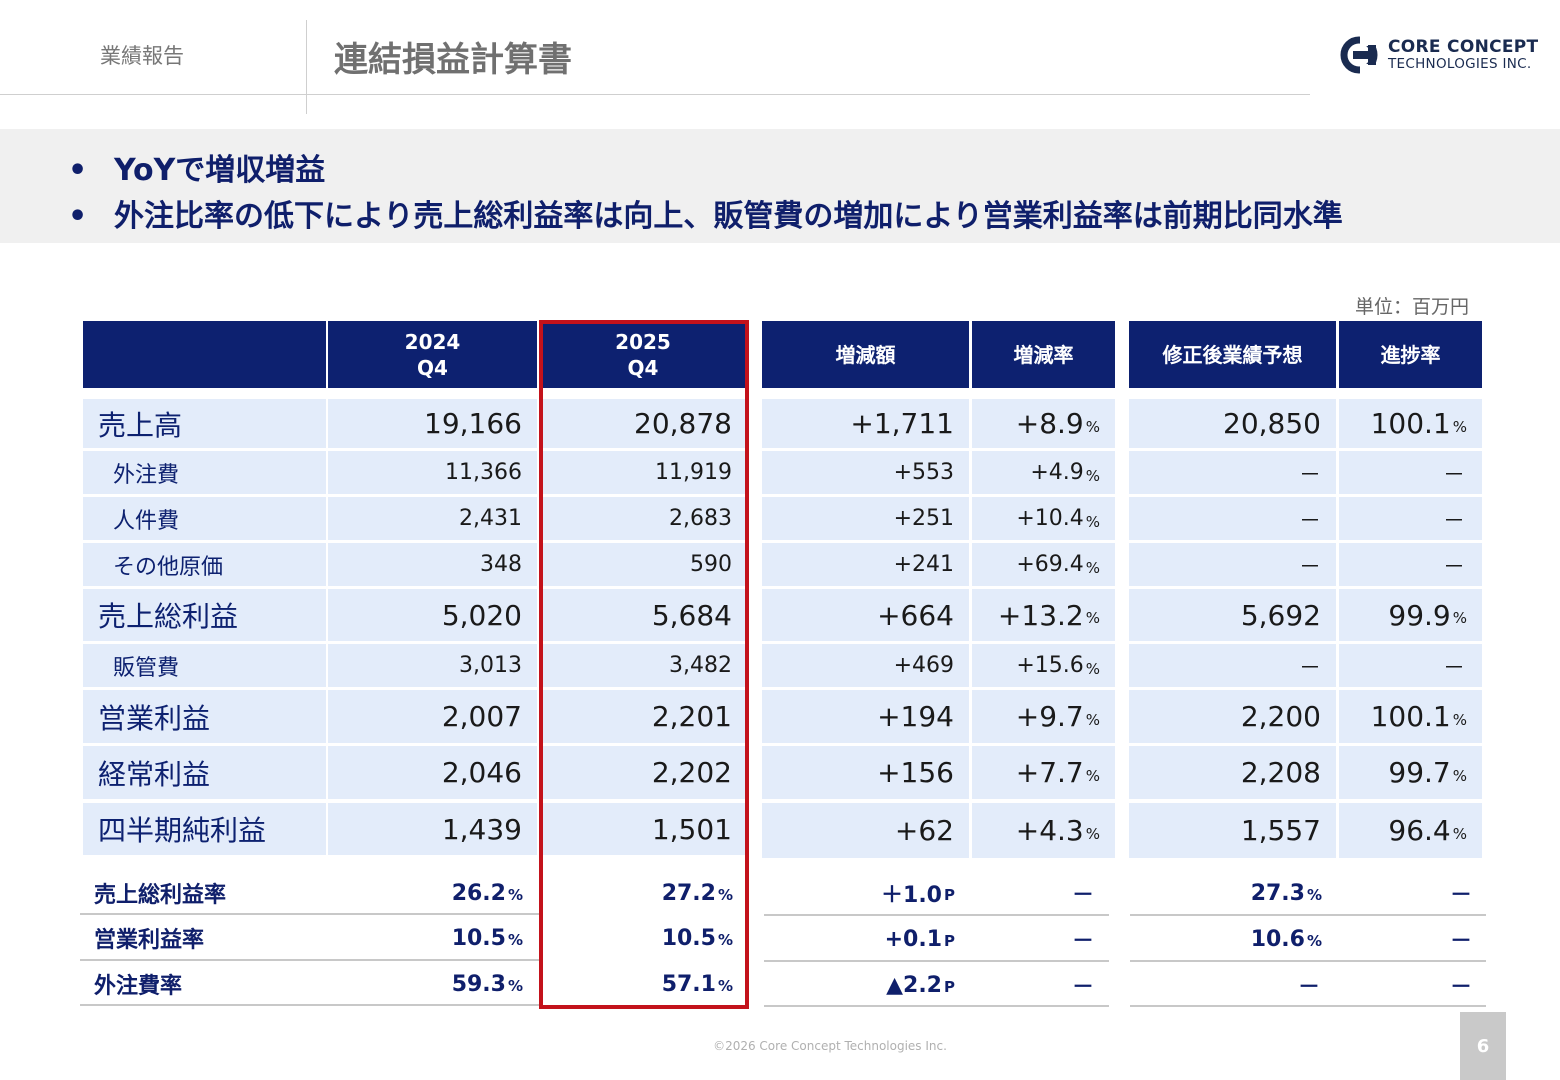 The width and height of the screenshot is (1560, 1080). Describe the element at coordinates (1412, 307) in the screenshot. I see `unit-note: 単位：百万円` at that location.